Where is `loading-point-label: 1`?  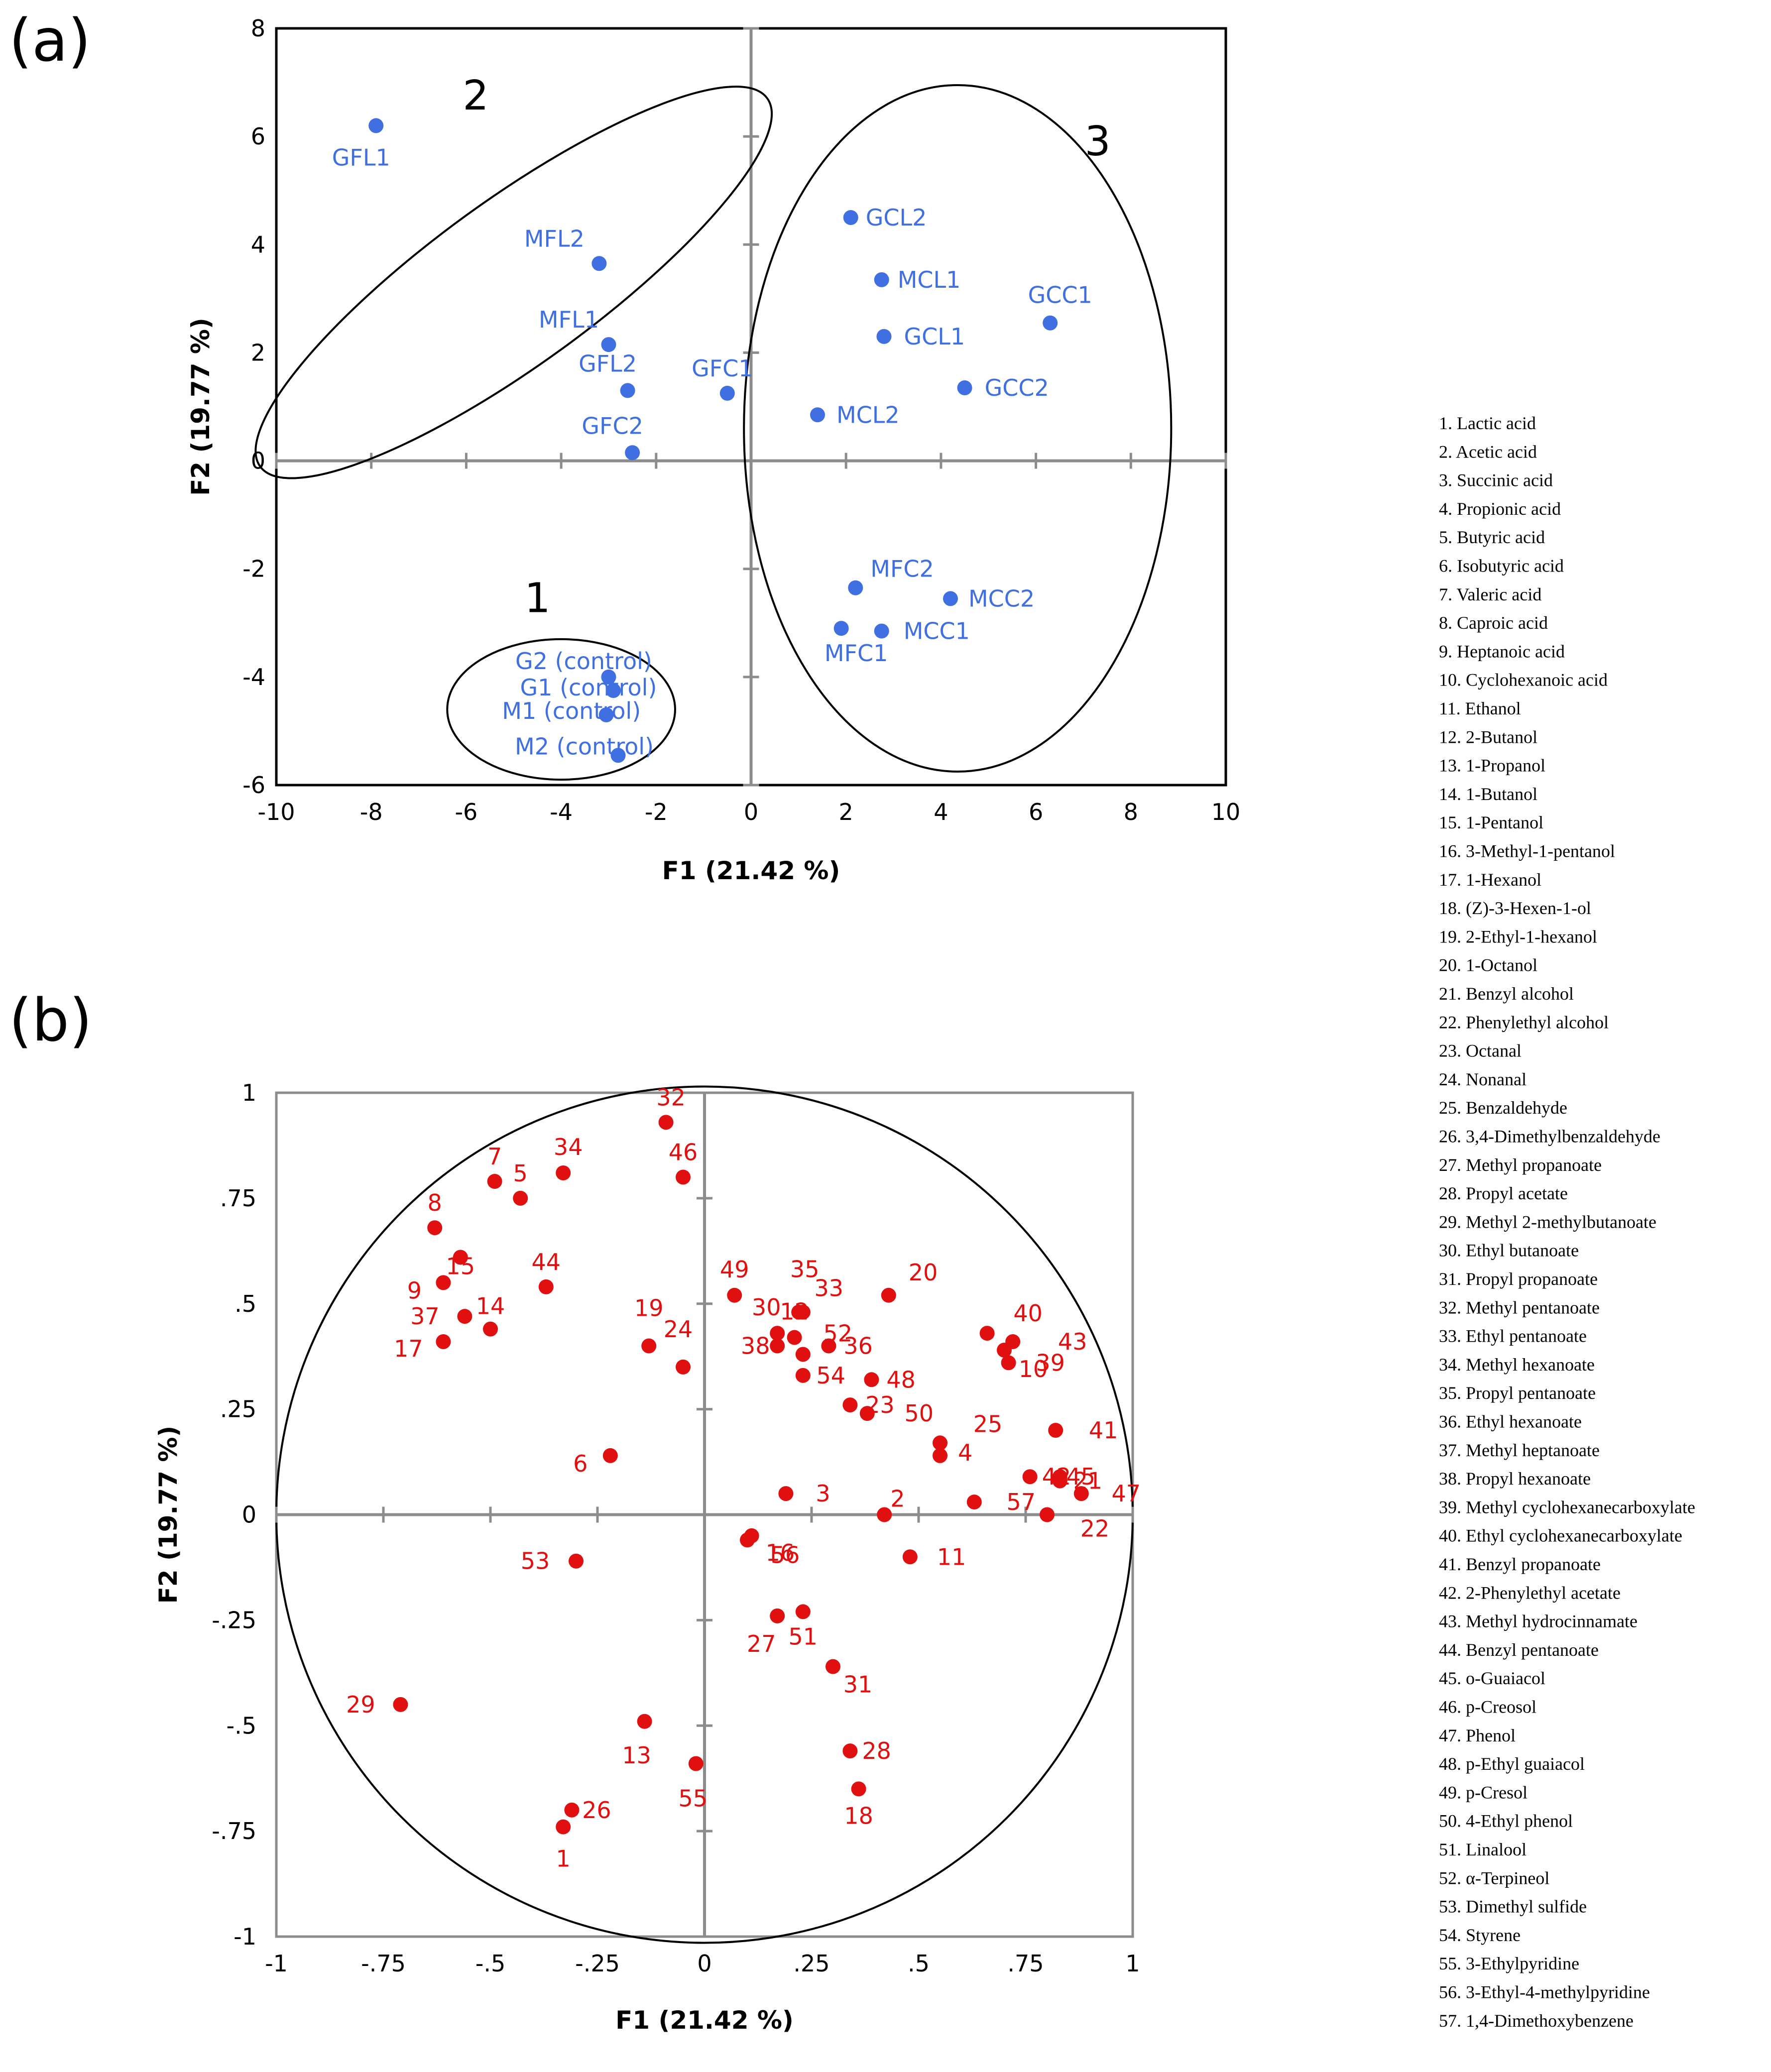 loading-point-label: 1 is located at coordinates (563, 1858).